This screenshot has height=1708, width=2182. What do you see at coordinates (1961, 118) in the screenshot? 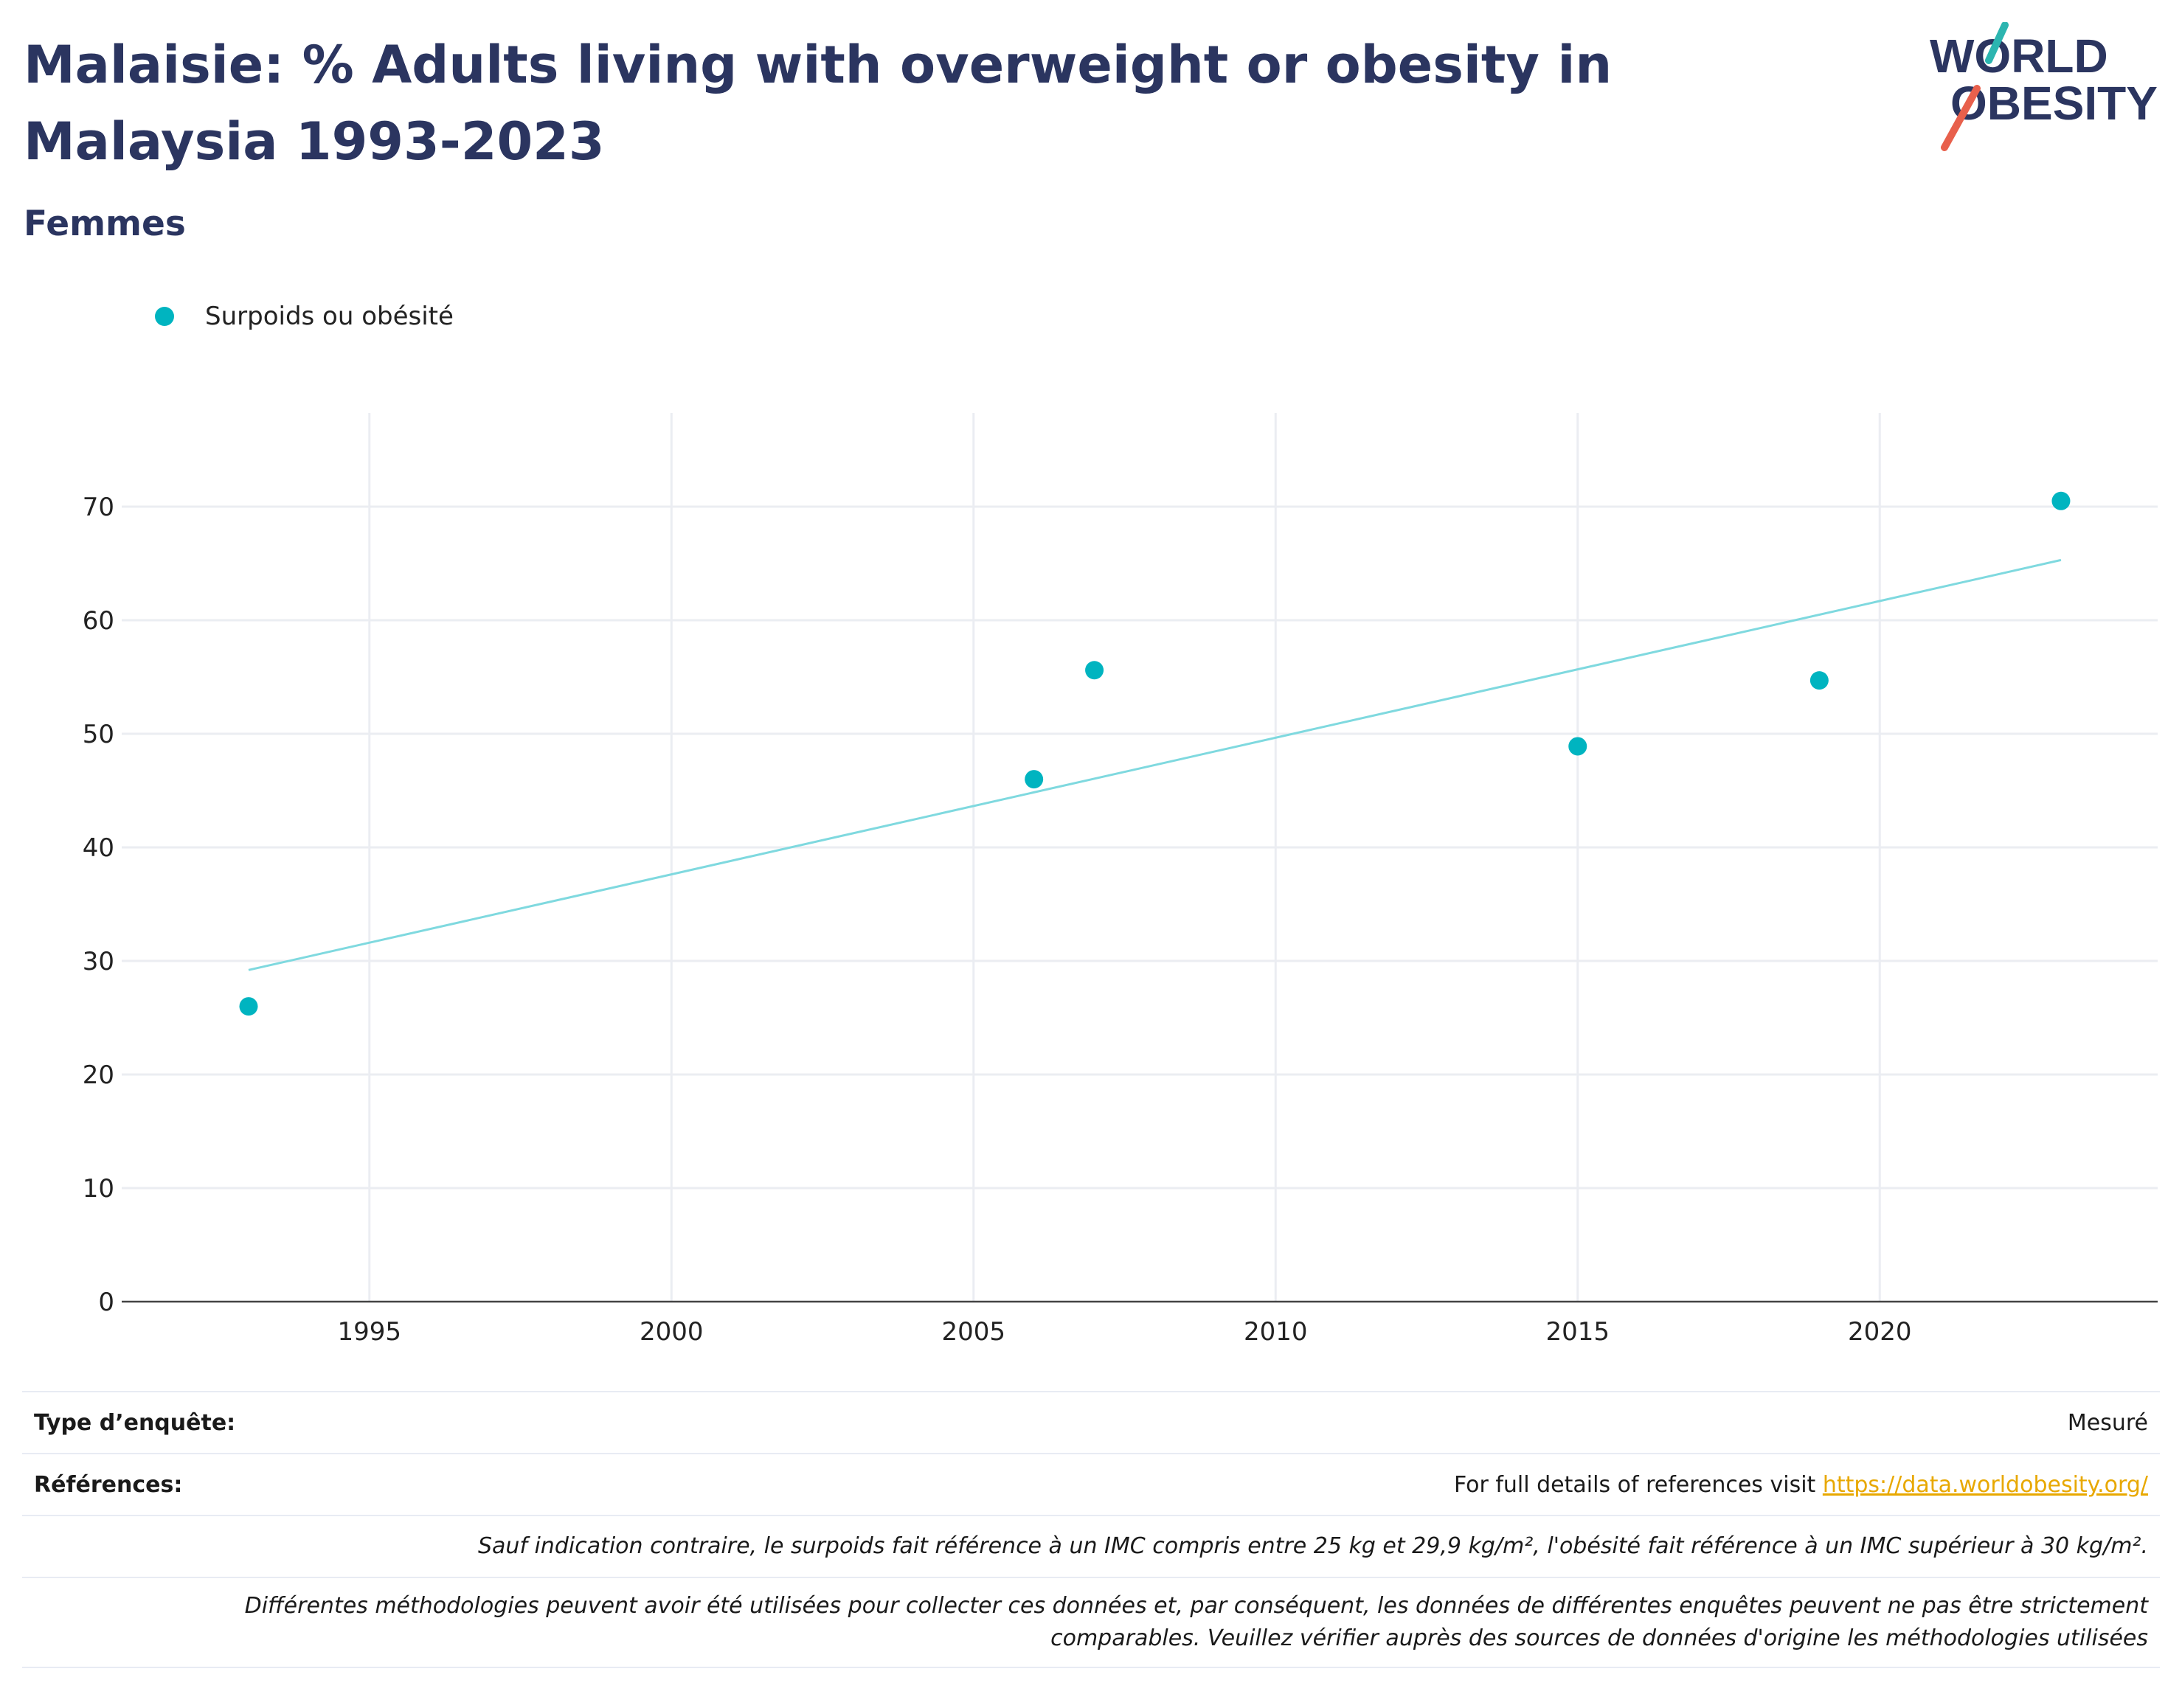
I see `logo-accent-red` at bounding box center [1961, 118].